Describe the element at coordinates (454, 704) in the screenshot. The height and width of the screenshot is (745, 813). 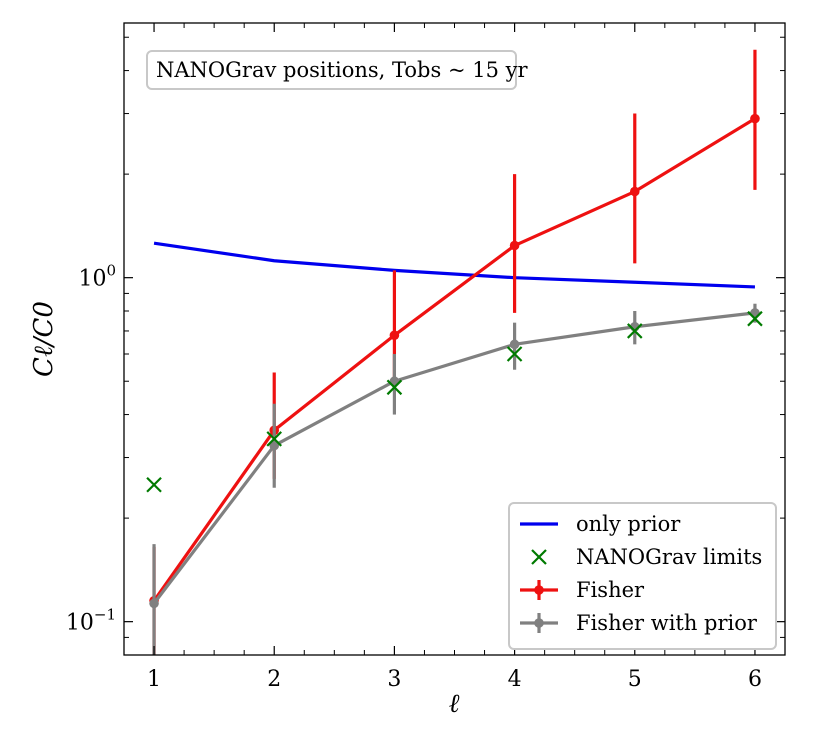
I see `x-axis-label: ℓ` at that location.